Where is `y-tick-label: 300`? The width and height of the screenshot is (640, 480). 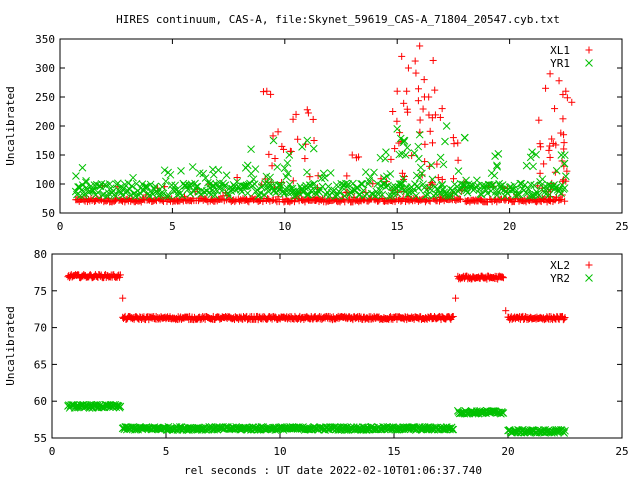
y-tick-label: 300 is located at coordinates (45, 68).